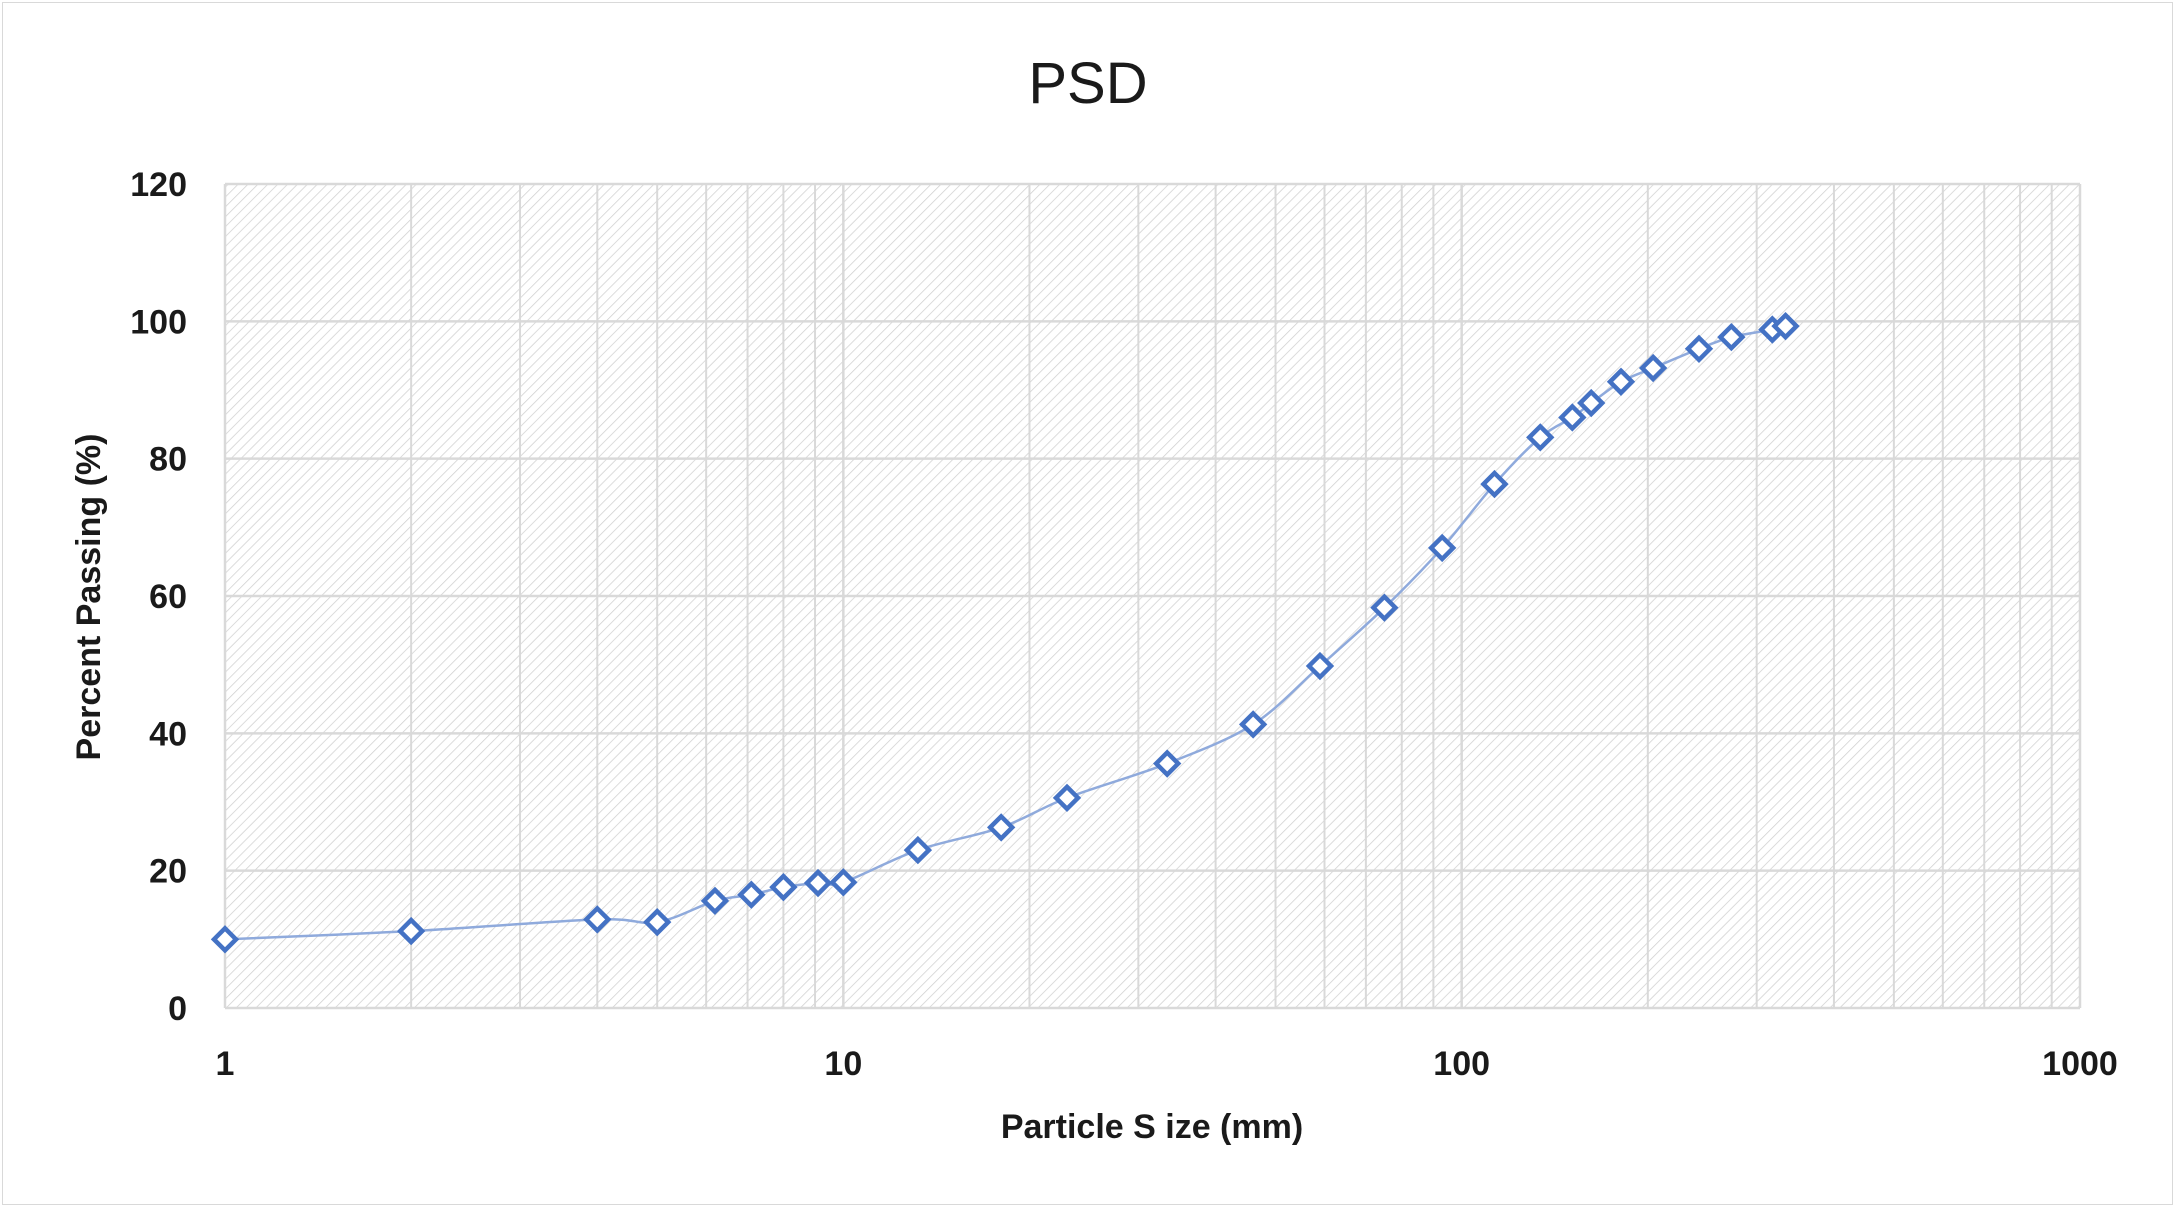  I want to click on x-axis-title: Particle S ize (mm), so click(1152, 1127).